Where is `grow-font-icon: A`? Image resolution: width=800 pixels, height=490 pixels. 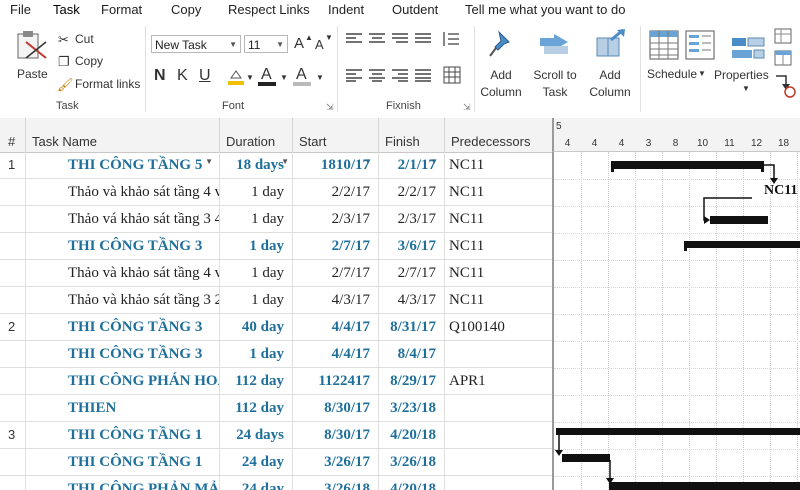
grow-font-icon: A is located at coordinates (299, 43).